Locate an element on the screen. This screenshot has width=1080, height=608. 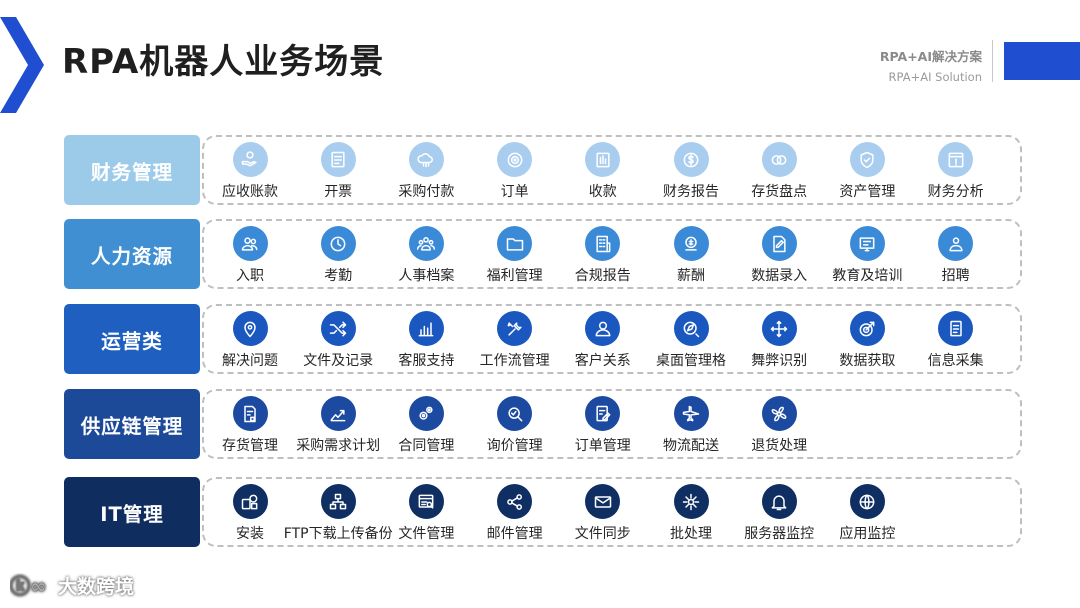
scenario-item-label: 邮件管理 is located at coordinates (514, 534).